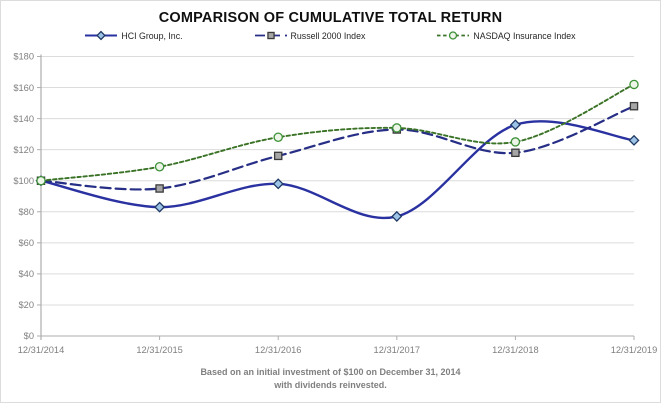 This screenshot has width=661, height=403. What do you see at coordinates (23, 88) in the screenshot?
I see `y-axis-tick-label: $160` at bounding box center [23, 88].